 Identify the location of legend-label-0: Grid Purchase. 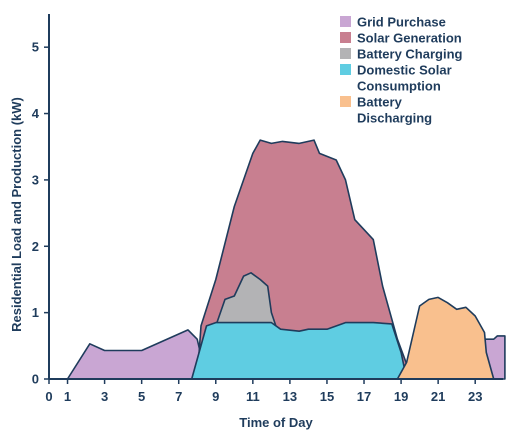
(401, 22).